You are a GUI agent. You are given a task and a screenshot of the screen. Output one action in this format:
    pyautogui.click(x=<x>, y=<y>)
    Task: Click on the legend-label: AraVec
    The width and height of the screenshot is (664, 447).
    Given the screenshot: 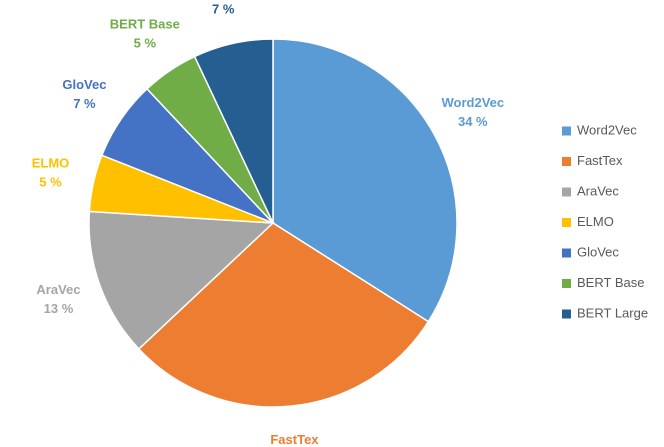 What is the action you would take?
    pyautogui.click(x=598, y=190)
    